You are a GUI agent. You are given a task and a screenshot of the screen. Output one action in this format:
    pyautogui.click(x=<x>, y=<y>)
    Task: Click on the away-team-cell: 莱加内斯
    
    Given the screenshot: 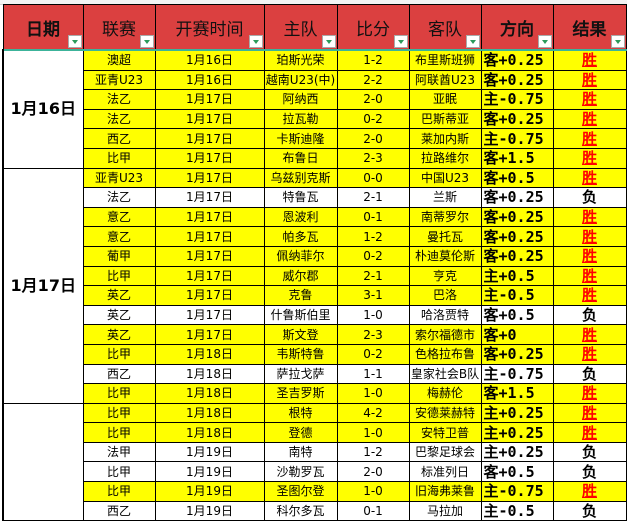 What is the action you would take?
    pyautogui.click(x=445, y=138)
    